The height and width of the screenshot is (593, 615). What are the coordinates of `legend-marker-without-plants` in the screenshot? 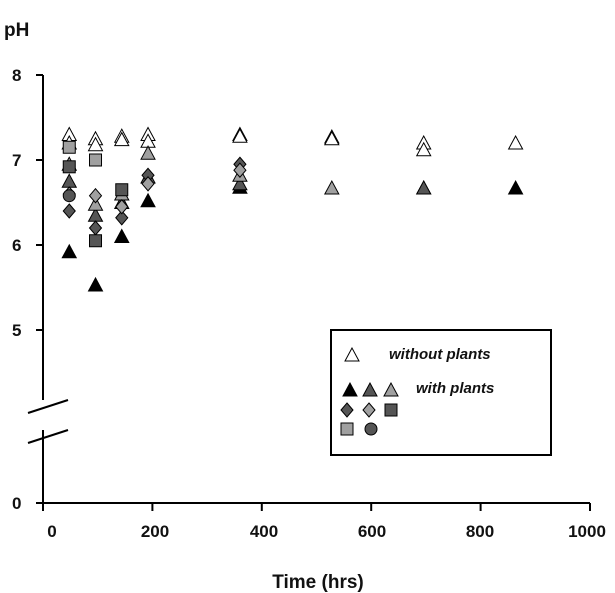 It's located at (352, 354).